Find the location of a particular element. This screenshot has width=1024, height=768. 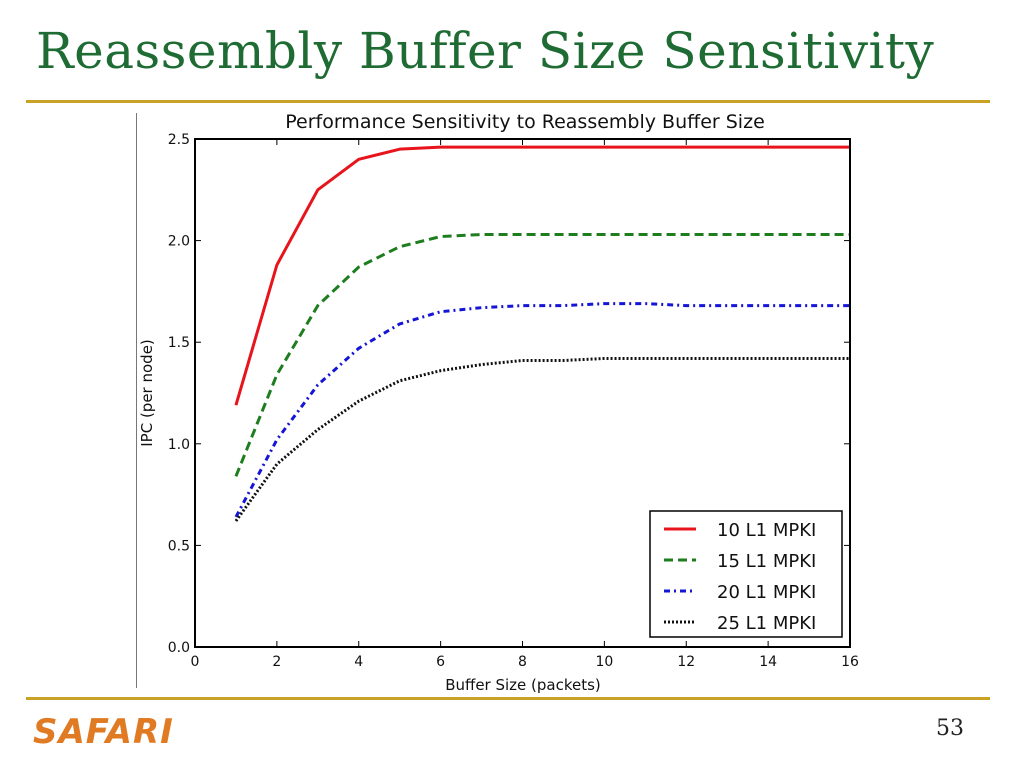

y-tick-label: 0.5 is located at coordinates (179, 546).